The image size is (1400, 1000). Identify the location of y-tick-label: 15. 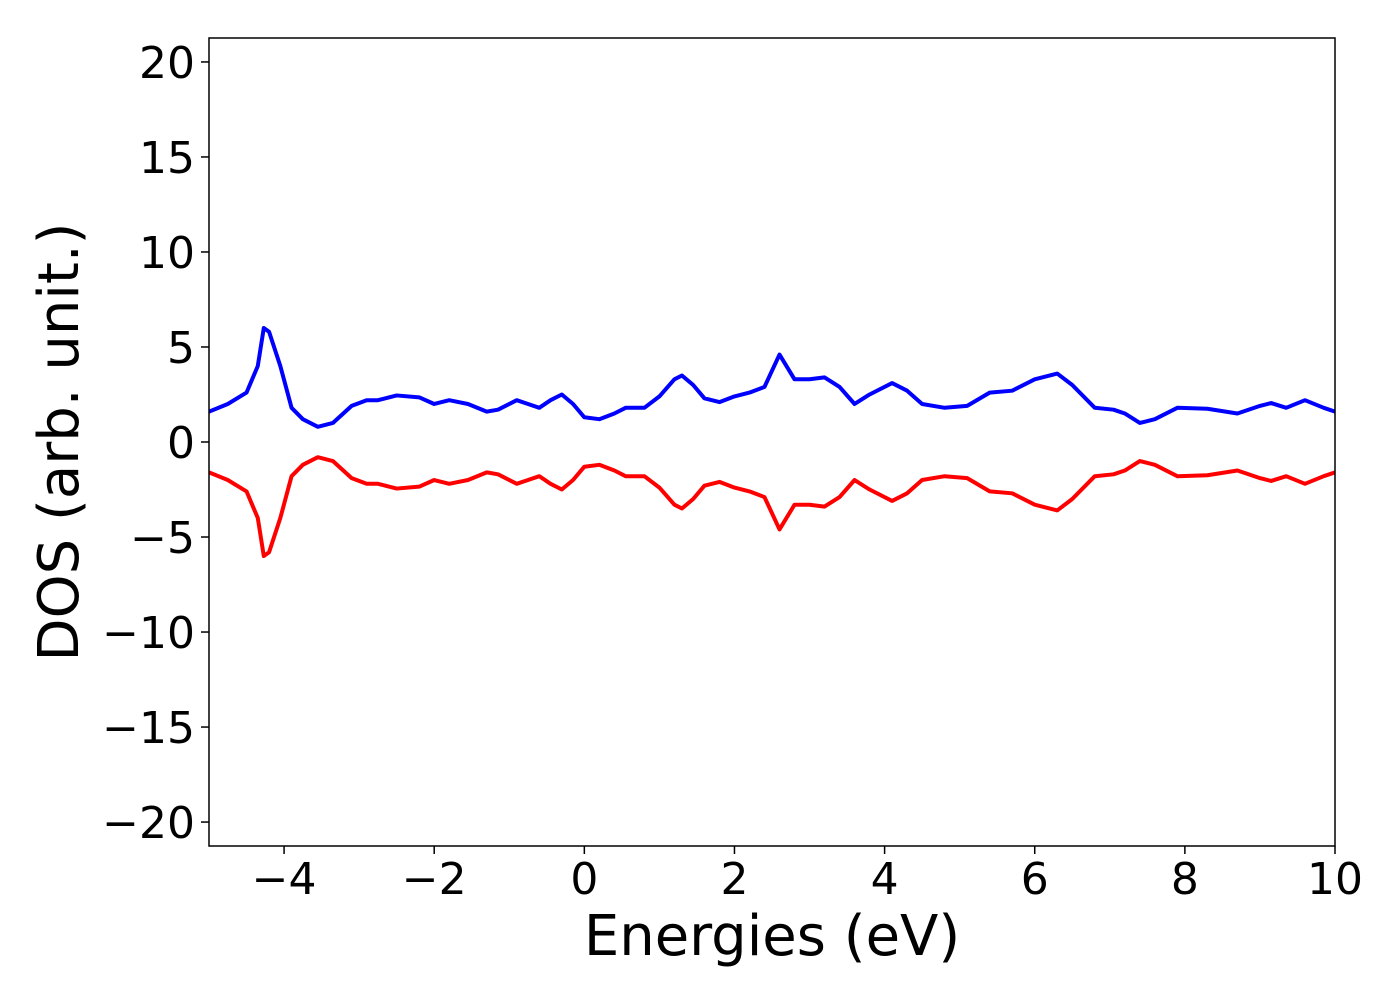
(167, 158).